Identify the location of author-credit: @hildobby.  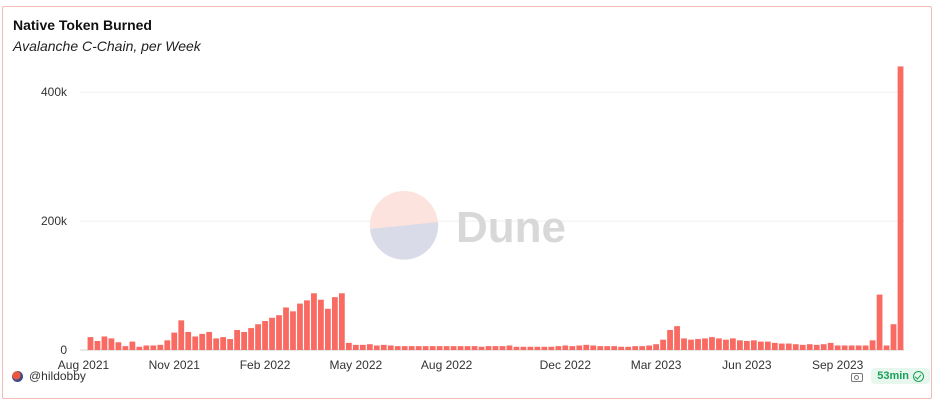
(49, 376).